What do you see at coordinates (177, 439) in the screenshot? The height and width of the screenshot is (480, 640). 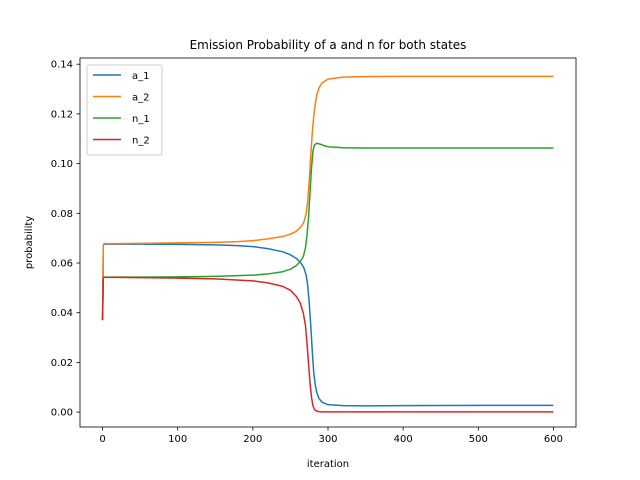 I see `x-tick-label: 100` at bounding box center [177, 439].